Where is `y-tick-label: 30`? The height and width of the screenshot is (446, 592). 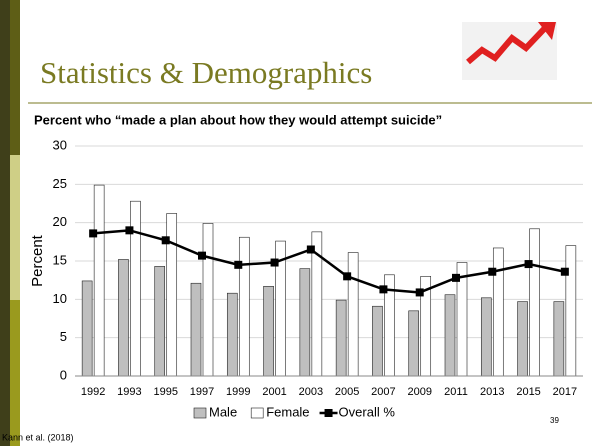 y-tick-label: 30 is located at coordinates (60, 144).